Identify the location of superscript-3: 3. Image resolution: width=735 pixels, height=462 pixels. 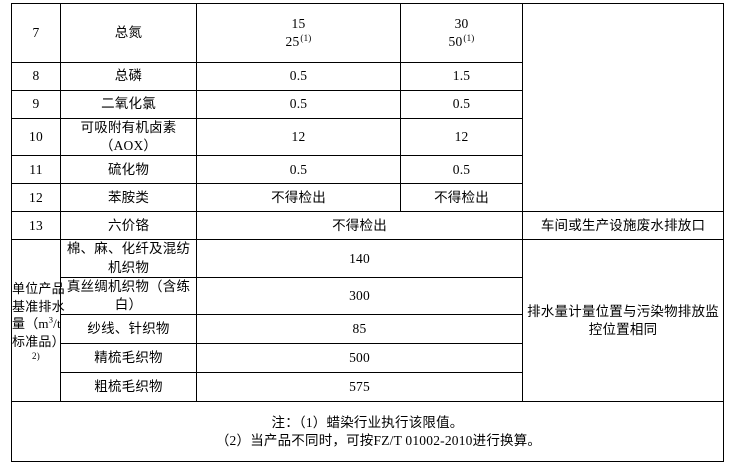
(51, 320).